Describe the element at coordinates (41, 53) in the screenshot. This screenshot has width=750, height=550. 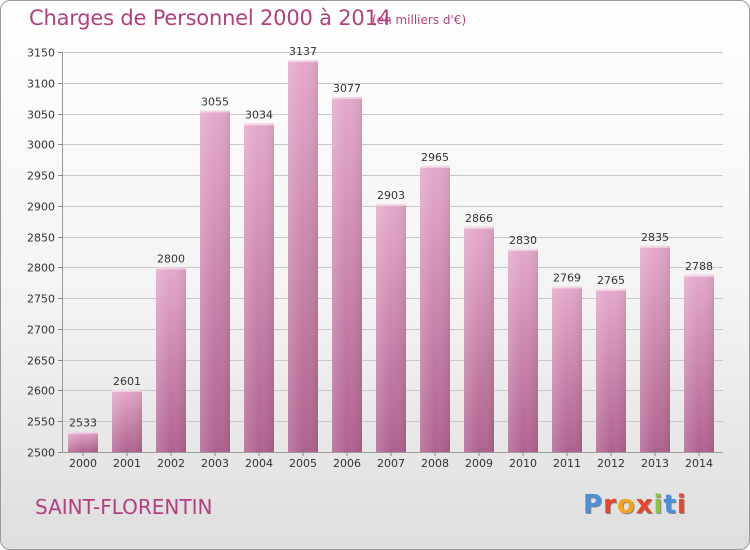
I see `y-tick-label: 3150` at that location.